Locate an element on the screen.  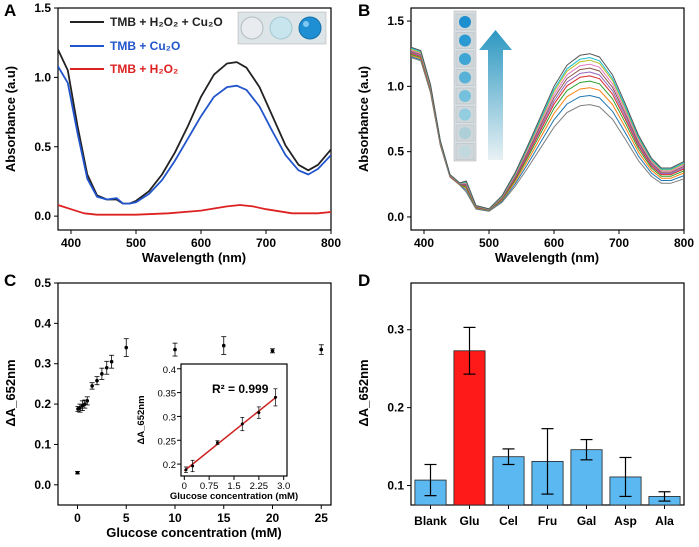
panel-c-ylabel: ΔA_652nm is located at coordinates (10, 392).